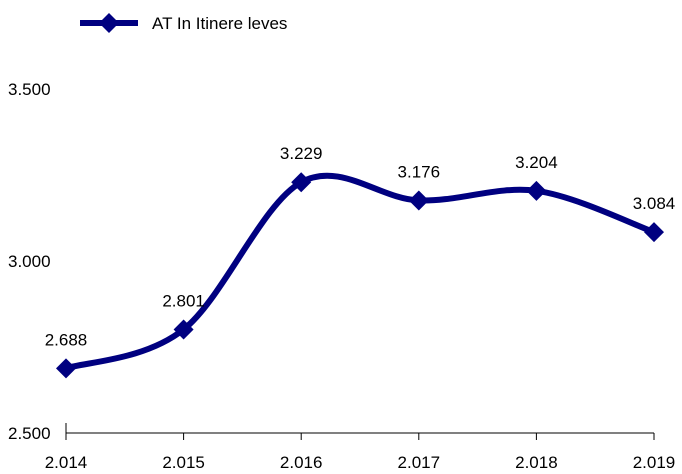  I want to click on data-label: 3.204, so click(536, 162).